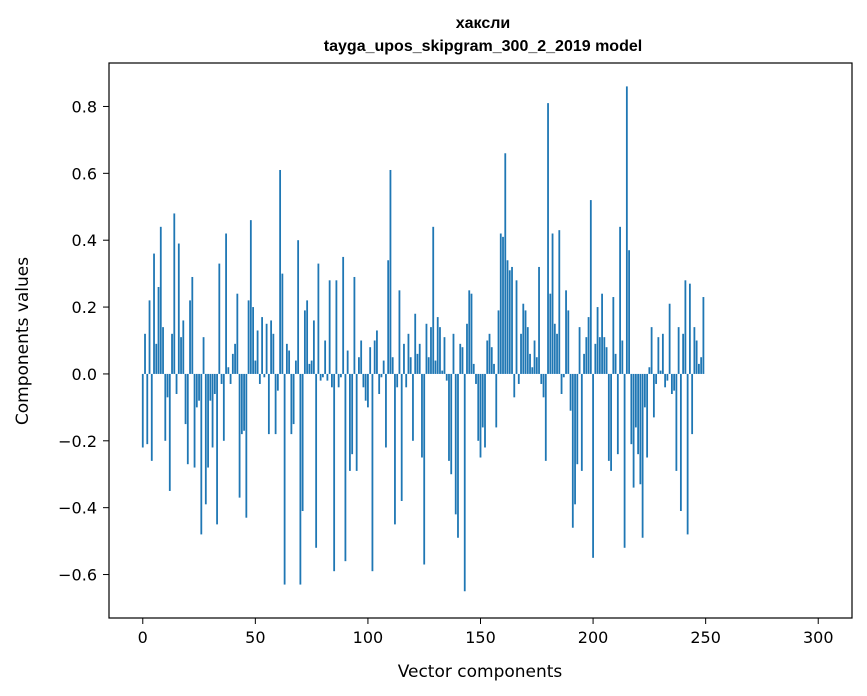  Describe the element at coordinates (483, 23) in the screenshot. I see `chart-title-line-1: хаксли` at that location.